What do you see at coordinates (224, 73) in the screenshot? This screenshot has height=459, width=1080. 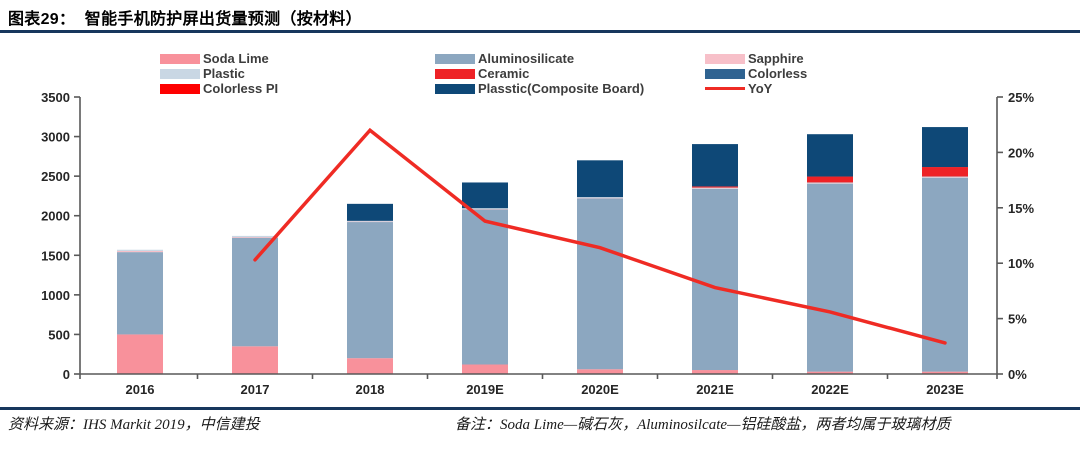 I see `legend-label: Plastic` at bounding box center [224, 73].